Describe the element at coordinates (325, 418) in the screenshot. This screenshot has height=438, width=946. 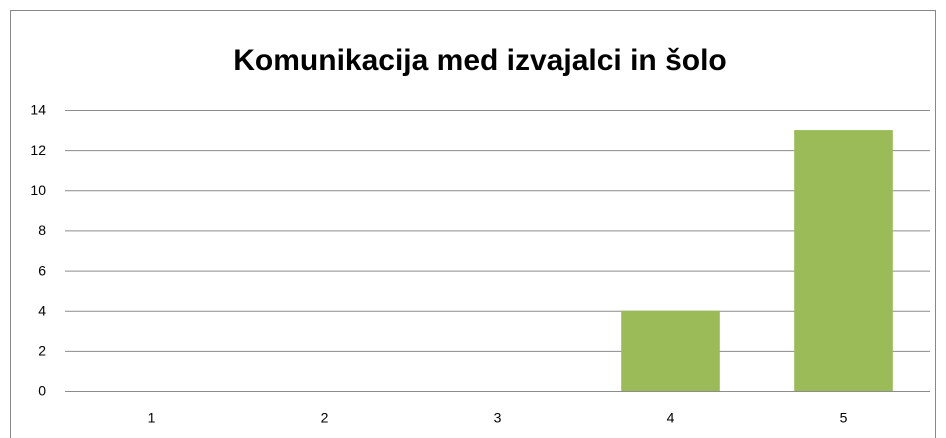
I see `x-tick-label: 2` at that location.